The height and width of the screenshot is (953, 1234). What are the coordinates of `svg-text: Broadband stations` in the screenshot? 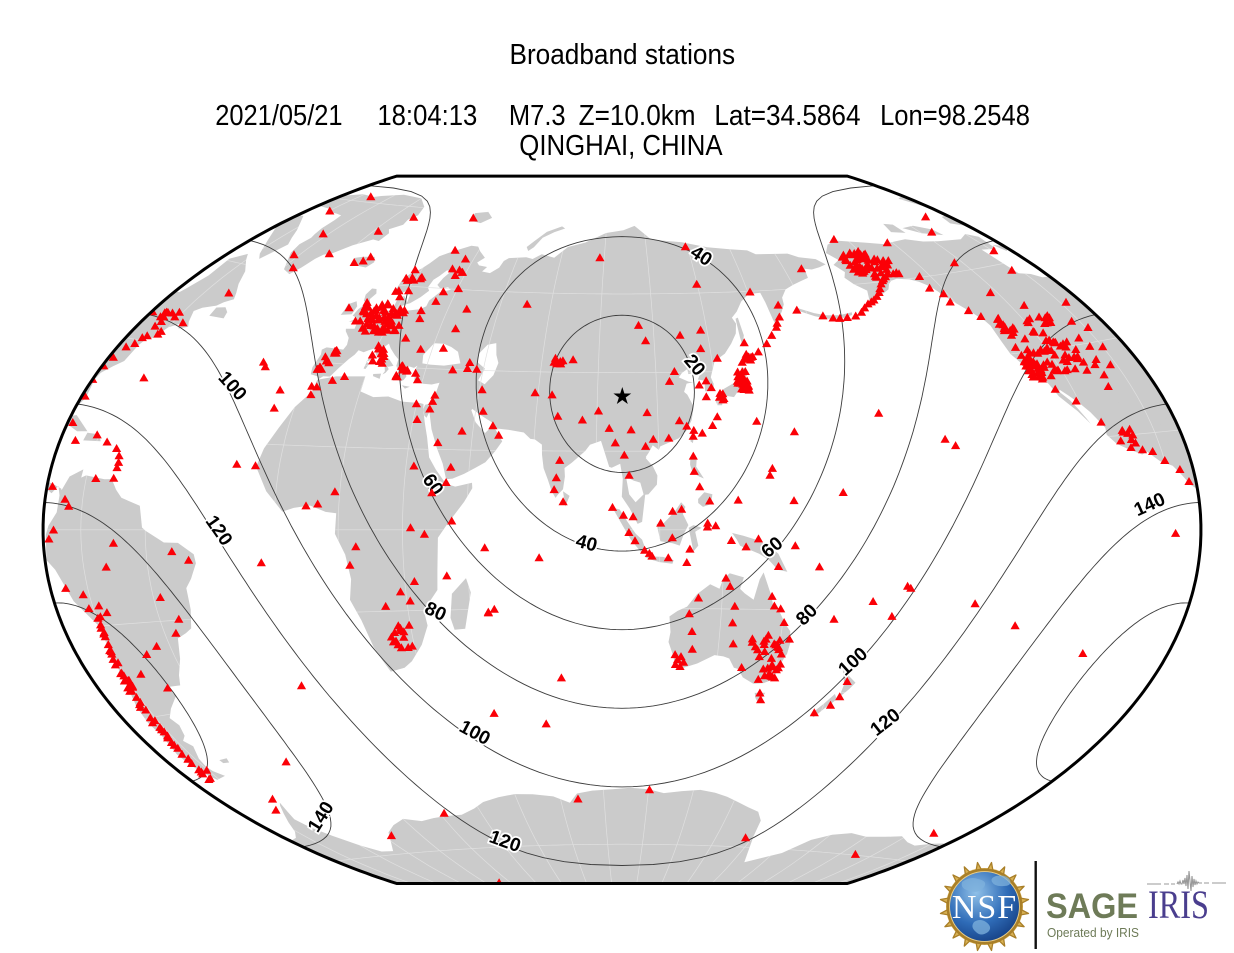 It's located at (623, 55).